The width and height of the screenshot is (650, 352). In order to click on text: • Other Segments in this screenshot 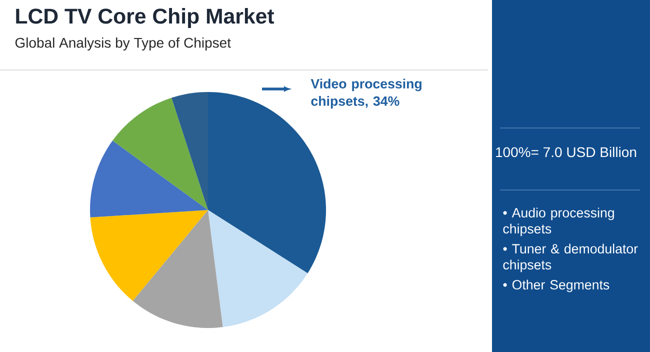, I will do `click(556, 286)`.